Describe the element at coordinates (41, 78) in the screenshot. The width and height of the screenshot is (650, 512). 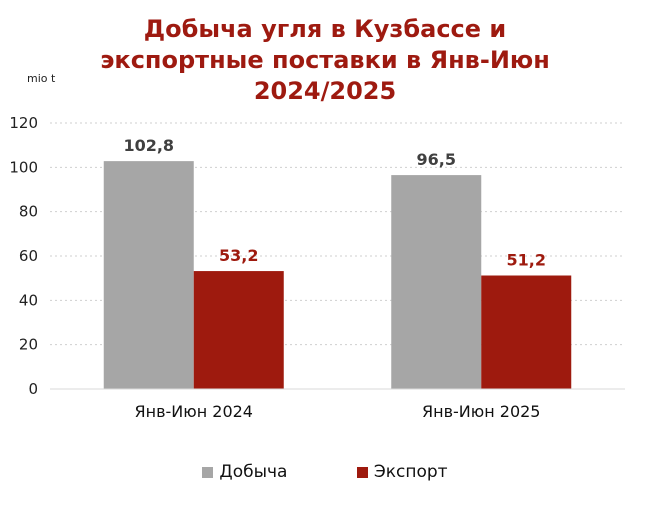
I see `y-axis-unit-label: mio t` at that location.